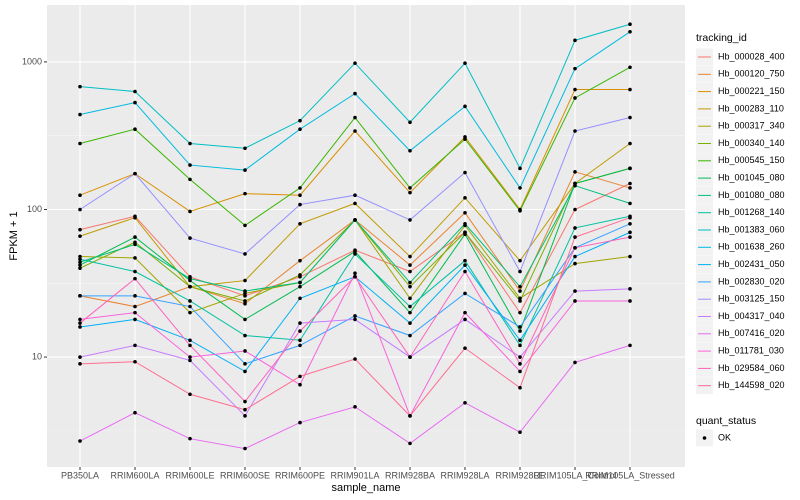 The height and width of the screenshot is (500, 800). I want to click on legend-label: Hb_007416_020, so click(751, 333).